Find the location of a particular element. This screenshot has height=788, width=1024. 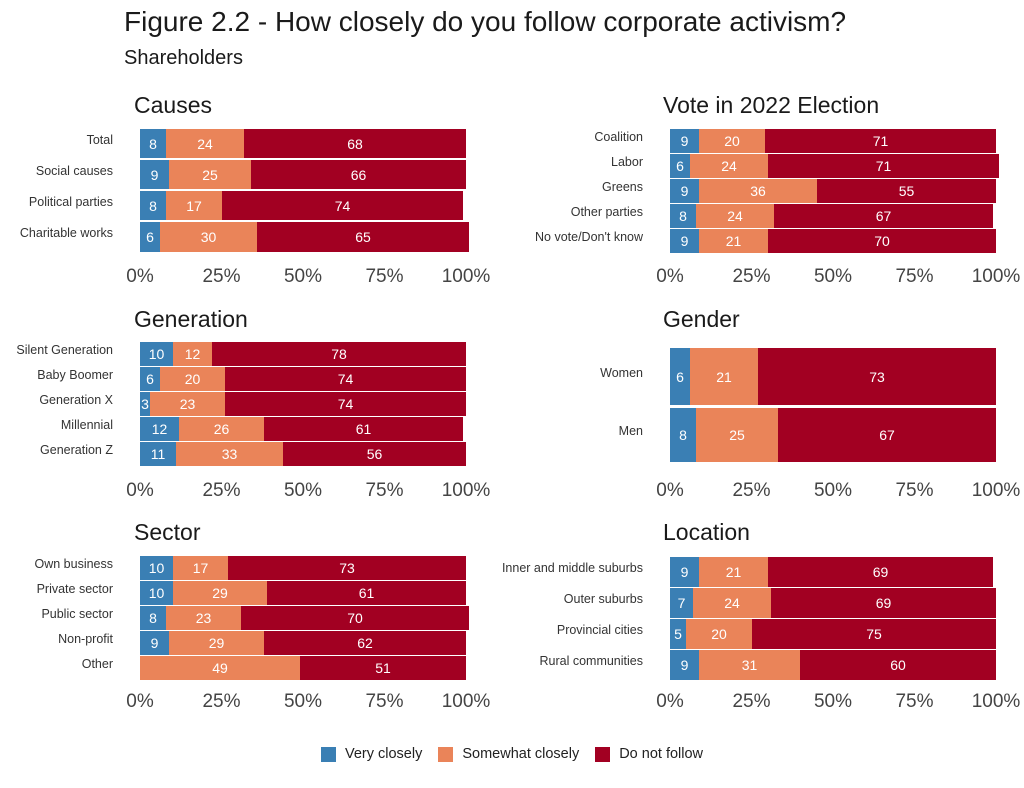

x-tick-label-sector-0: 0% is located at coordinates (140, 701).